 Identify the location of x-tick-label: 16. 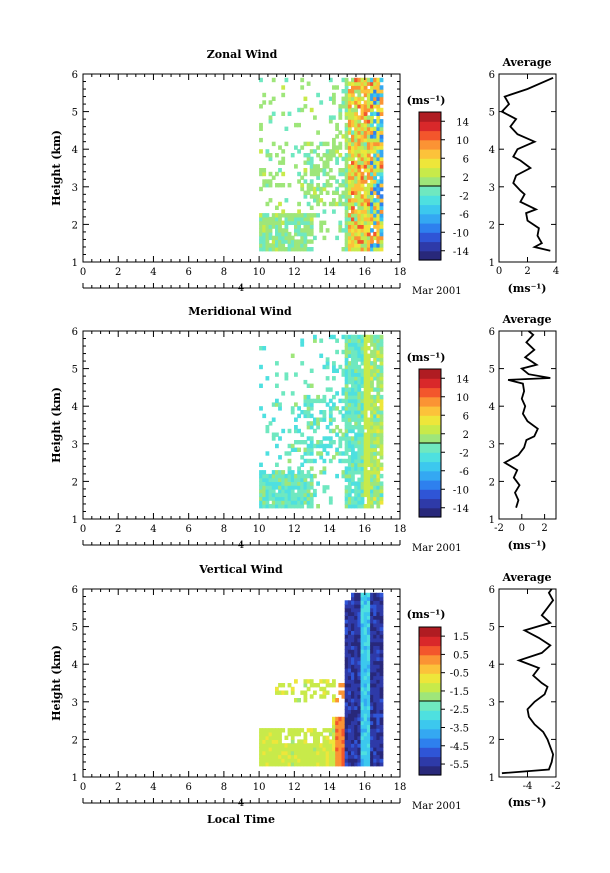
(364, 272).